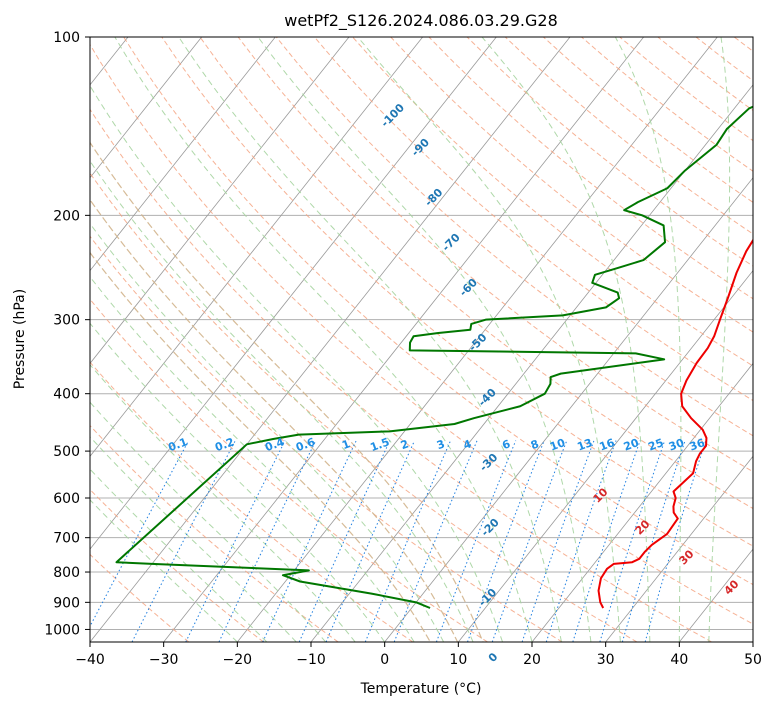 This screenshot has height=708, width=775. What do you see at coordinates (177, 444) in the screenshot?
I see `mixing-ratio-label: 0.1` at bounding box center [177, 444].